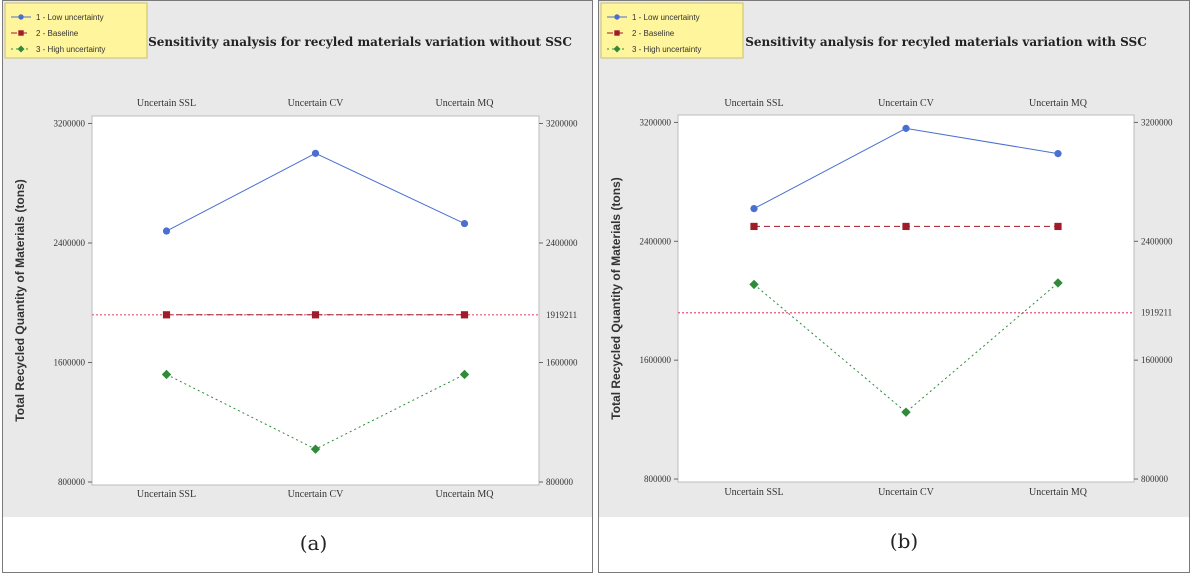 The image size is (1192, 573). I want to click on panel-label: (b), so click(904, 541).